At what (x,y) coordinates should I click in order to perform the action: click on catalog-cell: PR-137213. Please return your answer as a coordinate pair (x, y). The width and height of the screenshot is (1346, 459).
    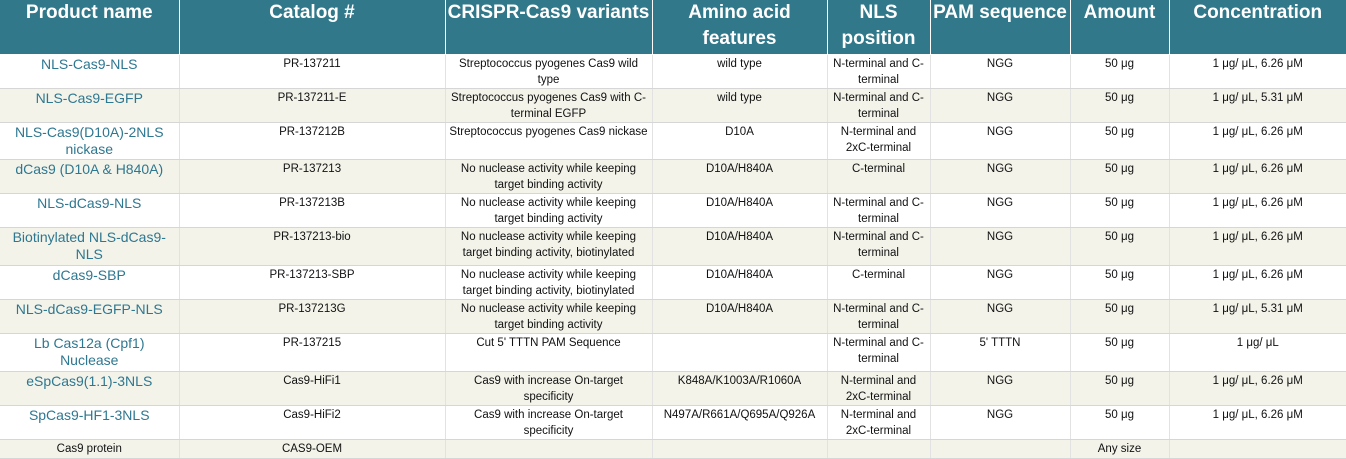
    Looking at the image, I should click on (312, 176).